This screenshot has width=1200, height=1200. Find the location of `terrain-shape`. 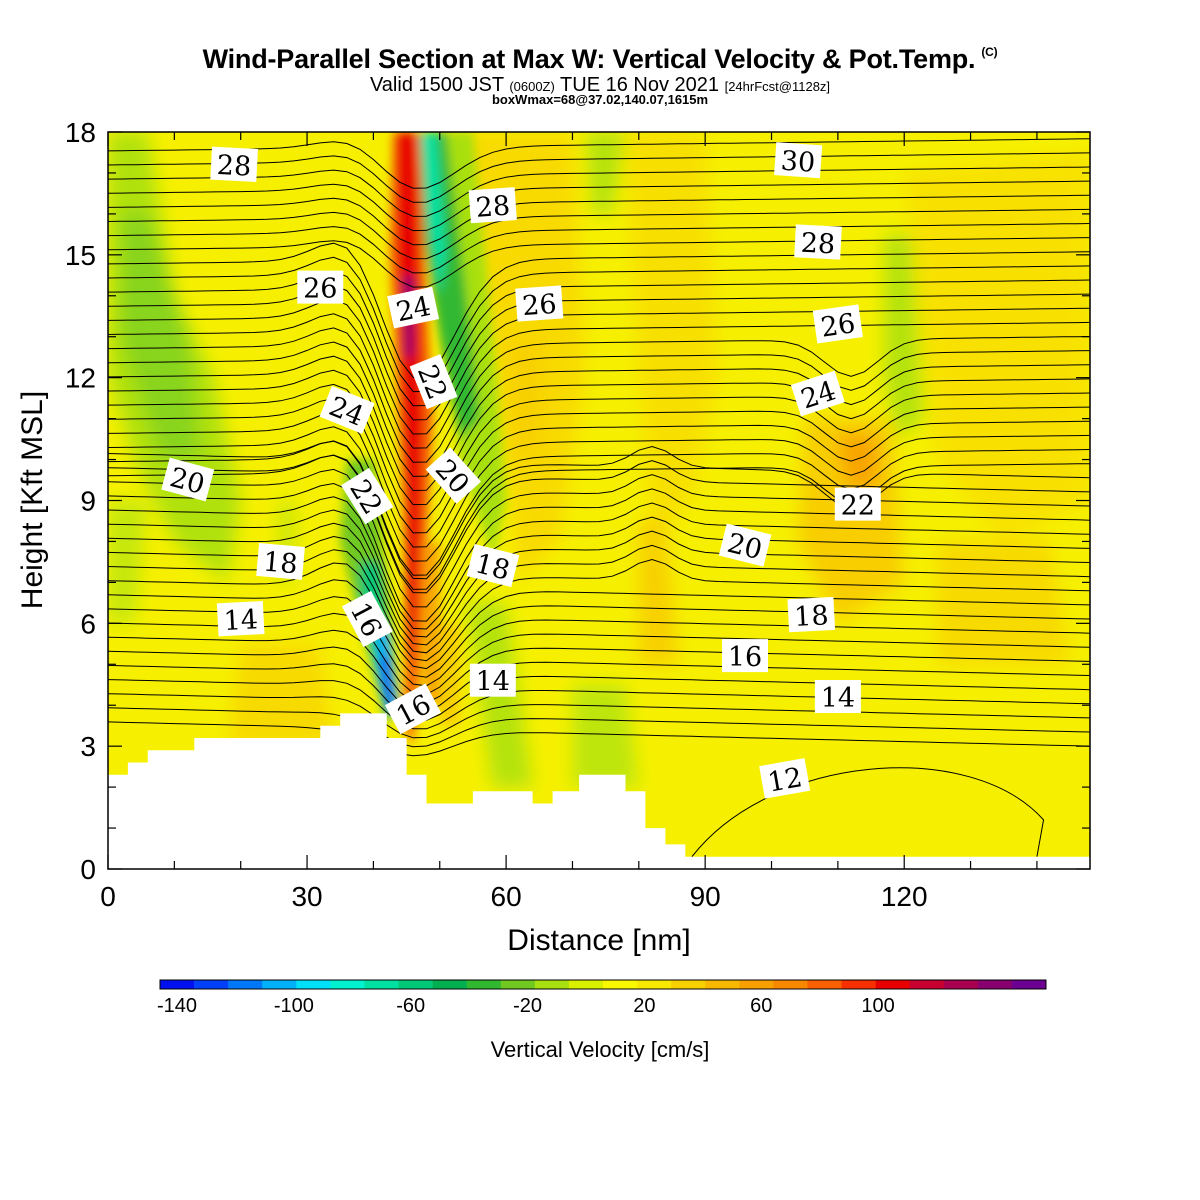

terrain-shape is located at coordinates (599, 791).